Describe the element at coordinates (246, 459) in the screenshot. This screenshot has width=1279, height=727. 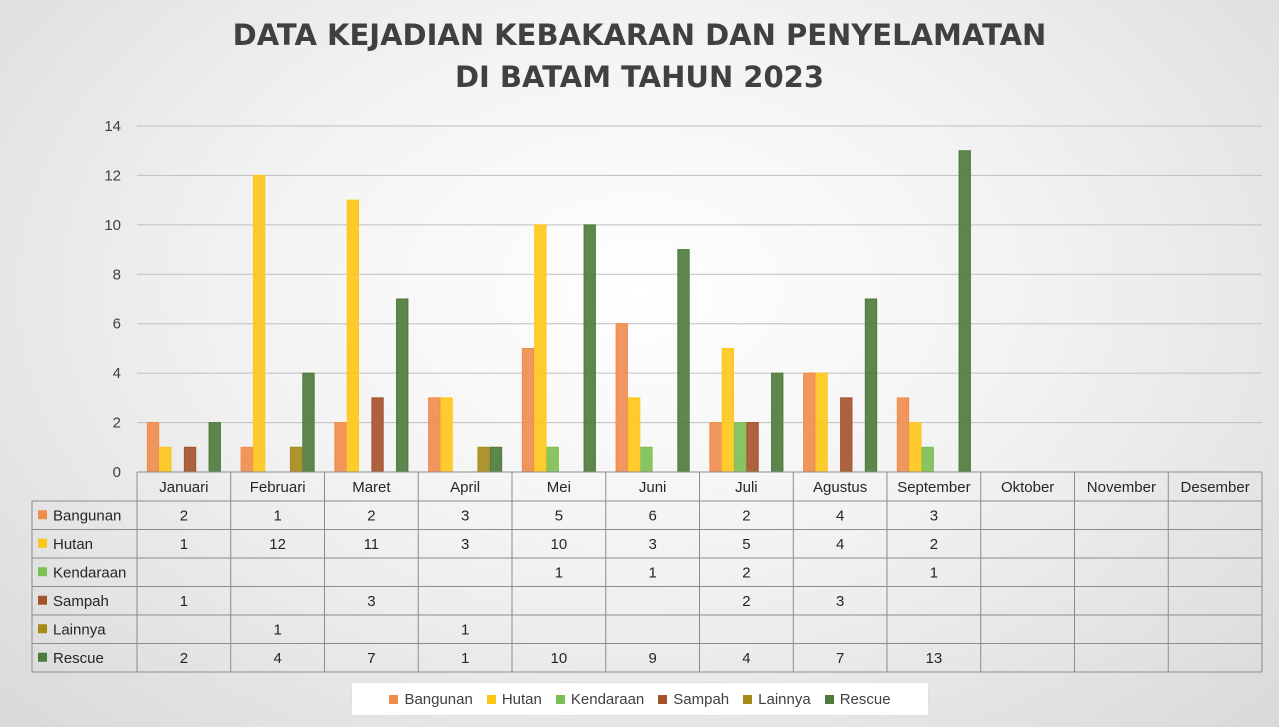
I see `bar-bangunan-februari` at that location.